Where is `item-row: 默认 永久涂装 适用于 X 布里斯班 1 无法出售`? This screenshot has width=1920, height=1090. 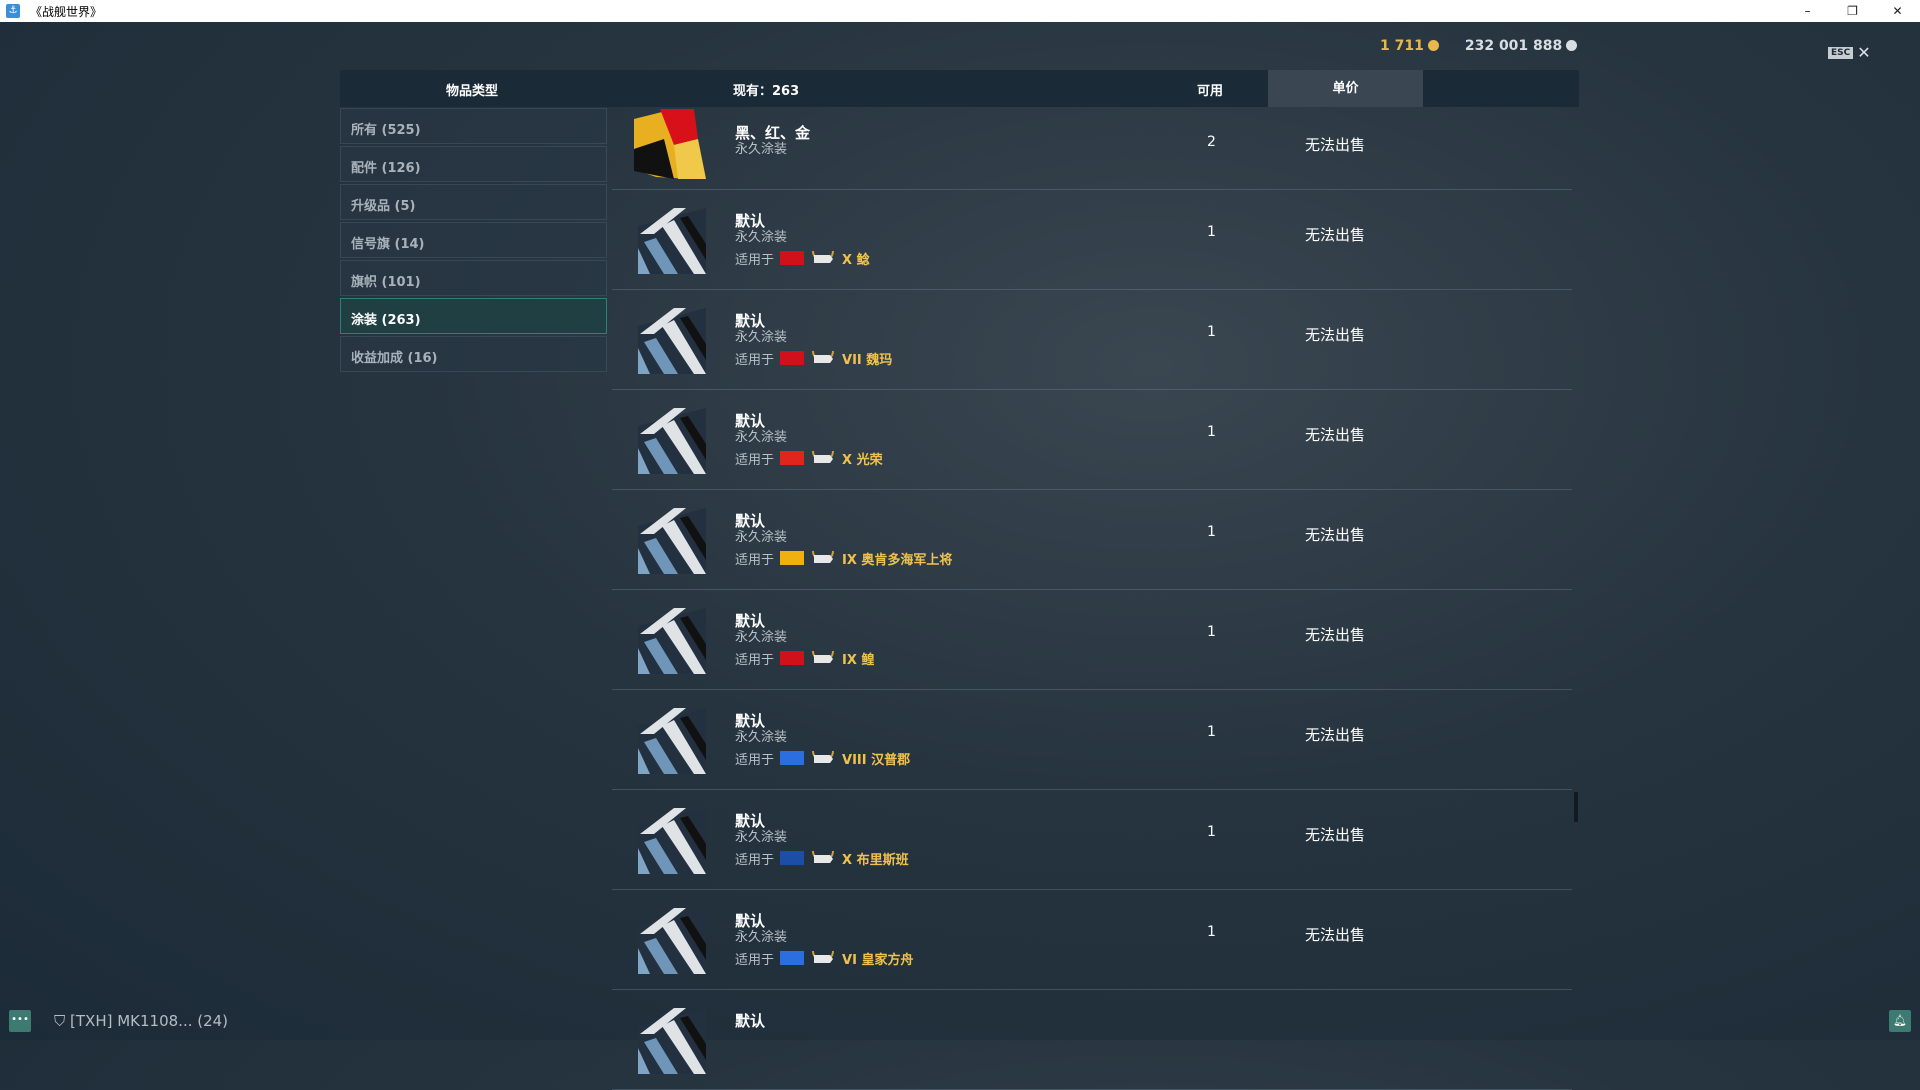 item-row: 默认 永久涂装 适用于 X 布里斯班 1 无法出售 is located at coordinates (1092, 840).